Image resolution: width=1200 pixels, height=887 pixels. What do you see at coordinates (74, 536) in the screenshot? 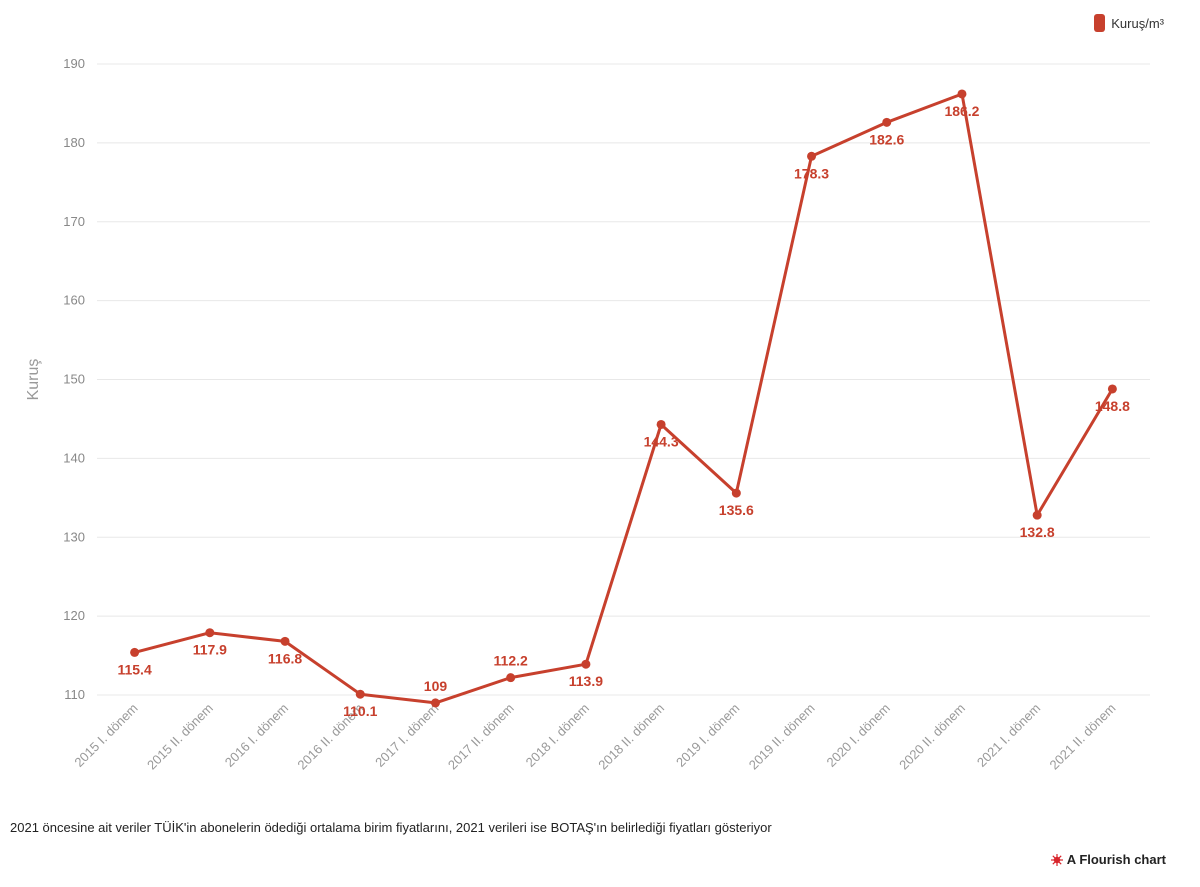
I see `y-tick-label: 130` at bounding box center [74, 536].